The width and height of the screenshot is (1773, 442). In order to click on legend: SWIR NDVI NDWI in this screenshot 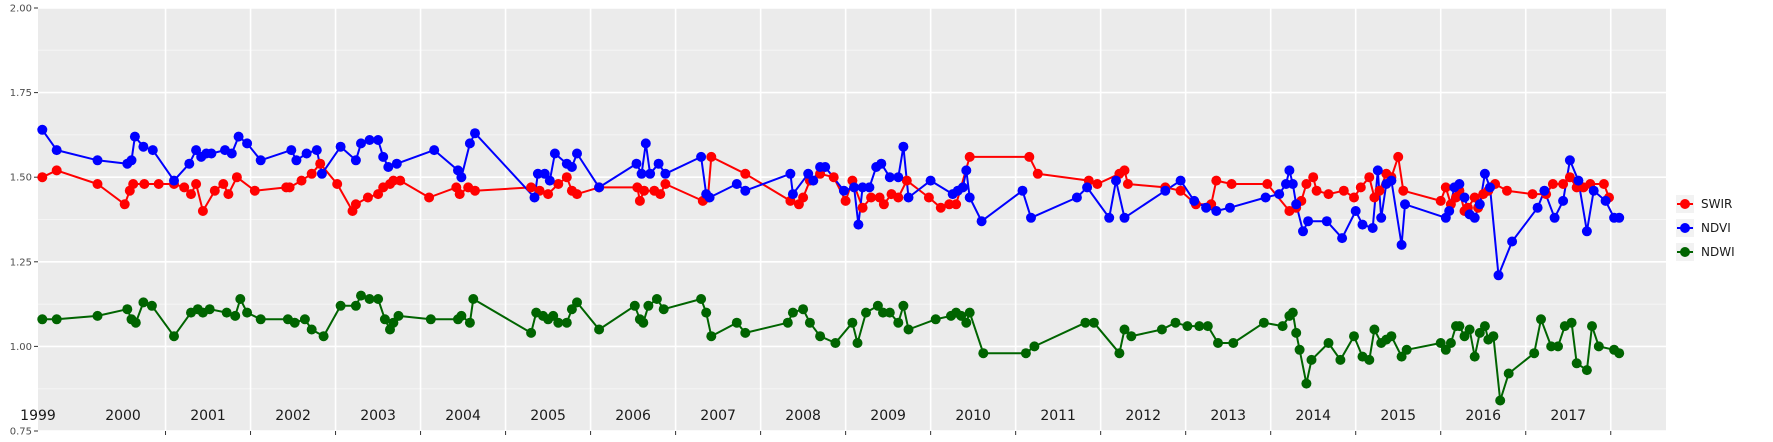, I will do `click(1705, 228)`.